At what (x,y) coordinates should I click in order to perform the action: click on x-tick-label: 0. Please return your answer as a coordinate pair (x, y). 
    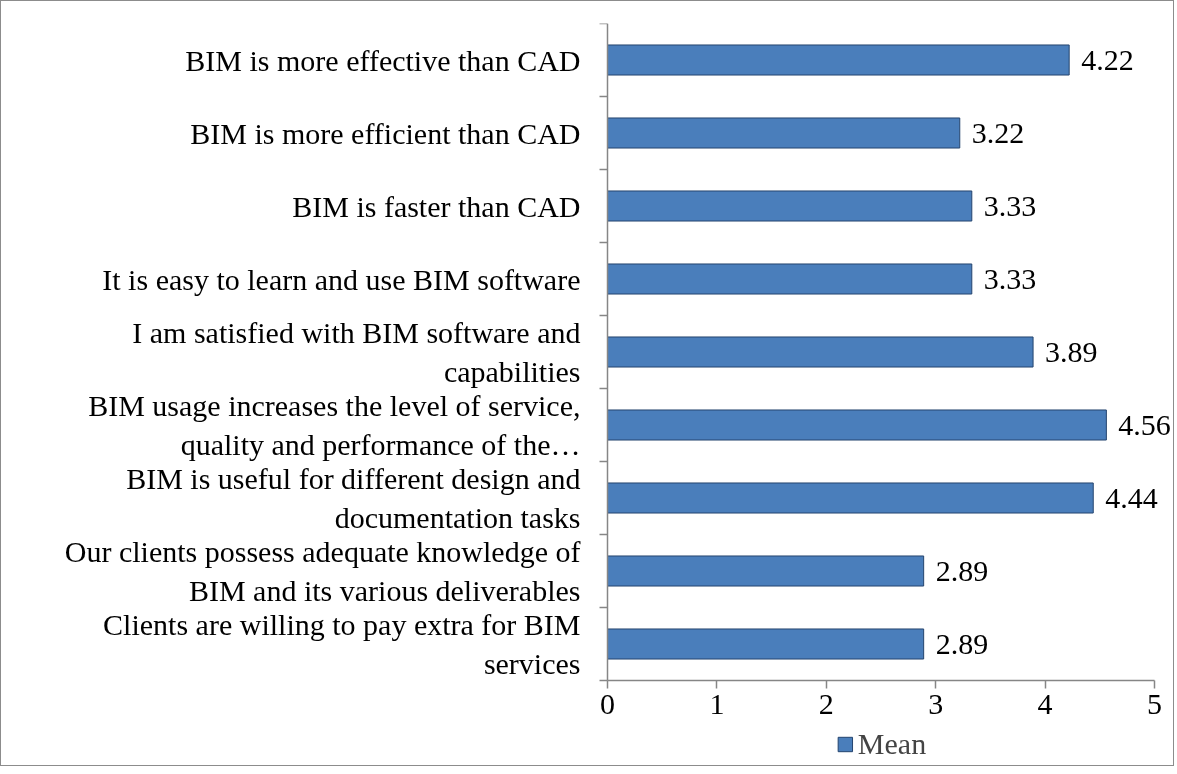
    Looking at the image, I should click on (607, 703).